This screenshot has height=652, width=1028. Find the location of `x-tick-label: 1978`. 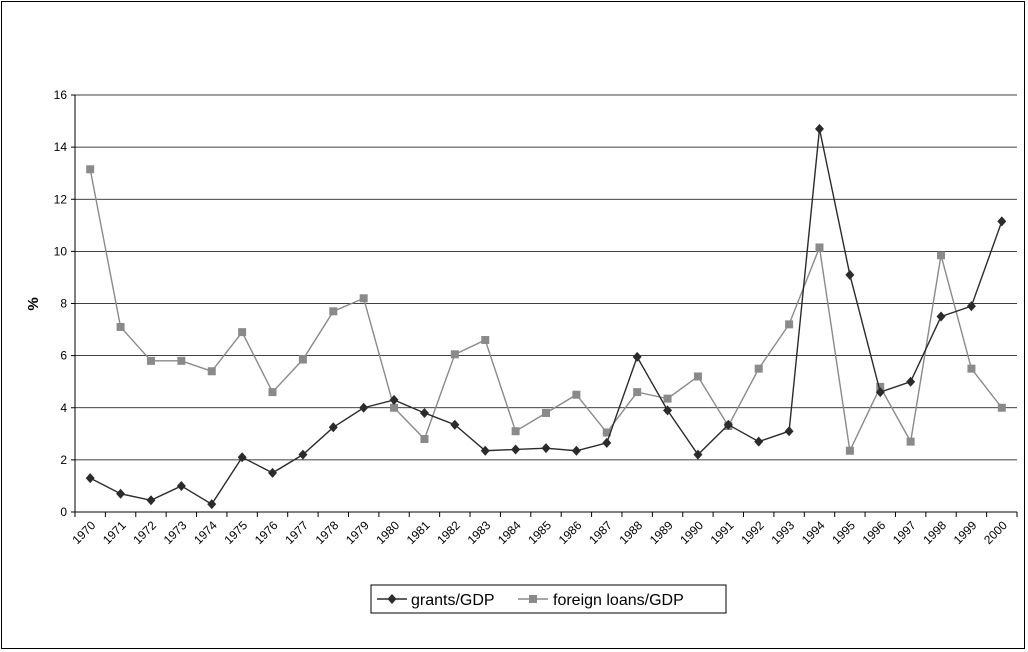

x-tick-label: 1978 is located at coordinates (327, 532).